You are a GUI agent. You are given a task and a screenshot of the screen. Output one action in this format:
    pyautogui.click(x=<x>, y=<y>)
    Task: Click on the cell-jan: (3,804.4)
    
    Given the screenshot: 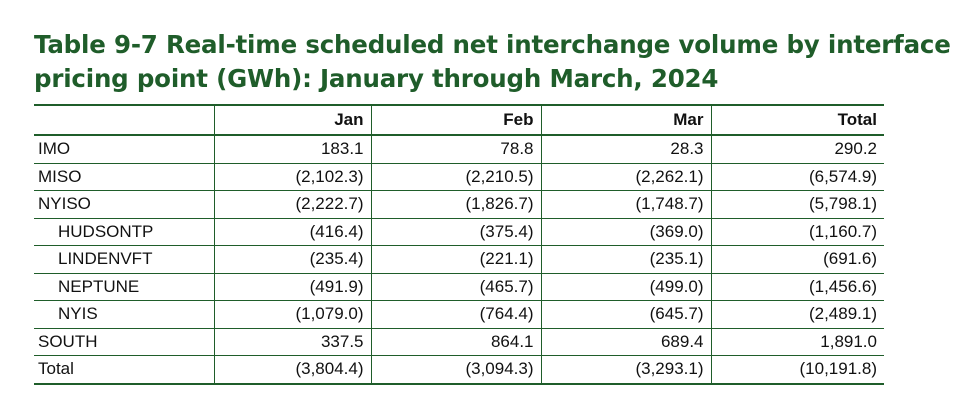 What is the action you would take?
    pyautogui.click(x=292, y=370)
    